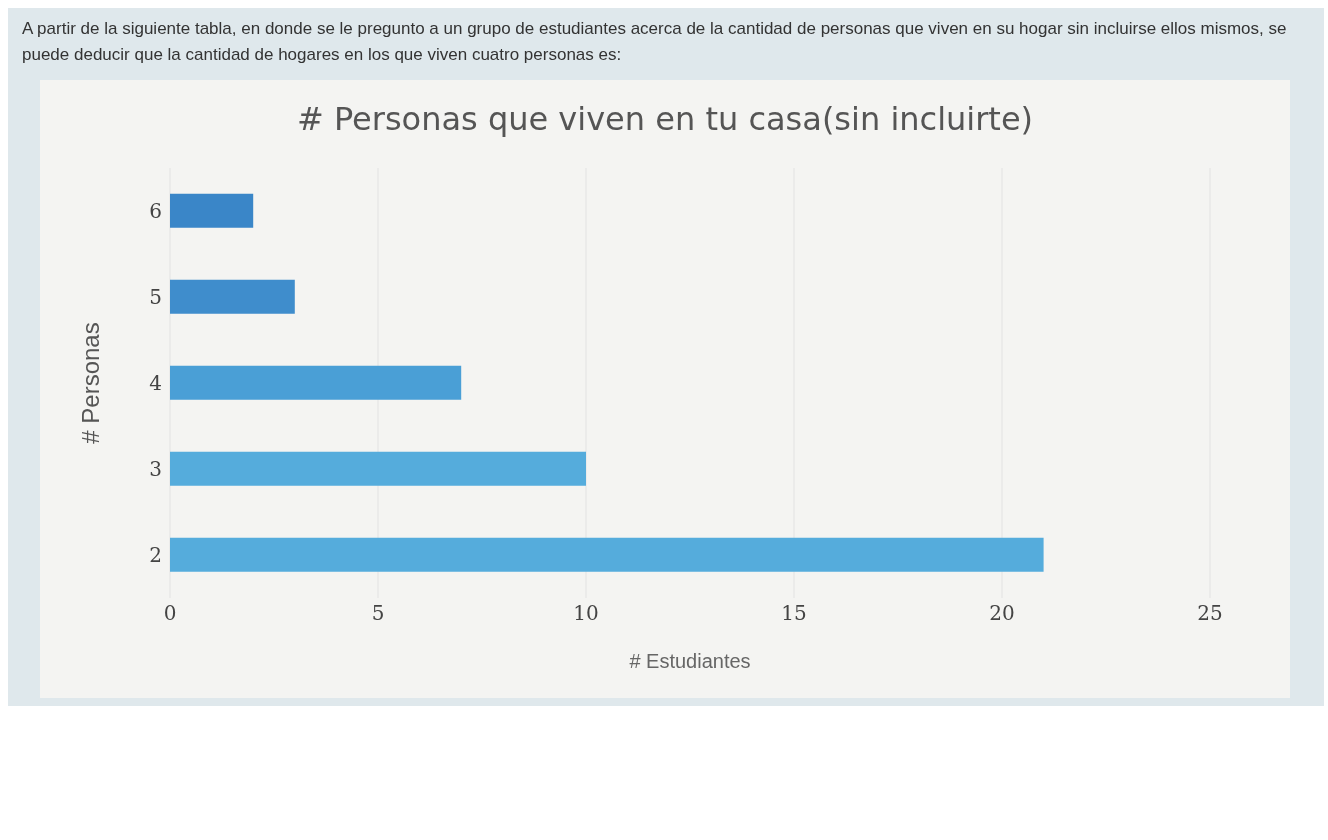 This screenshot has width=1328, height=840. I want to click on x-tick-label: 15, so click(794, 613).